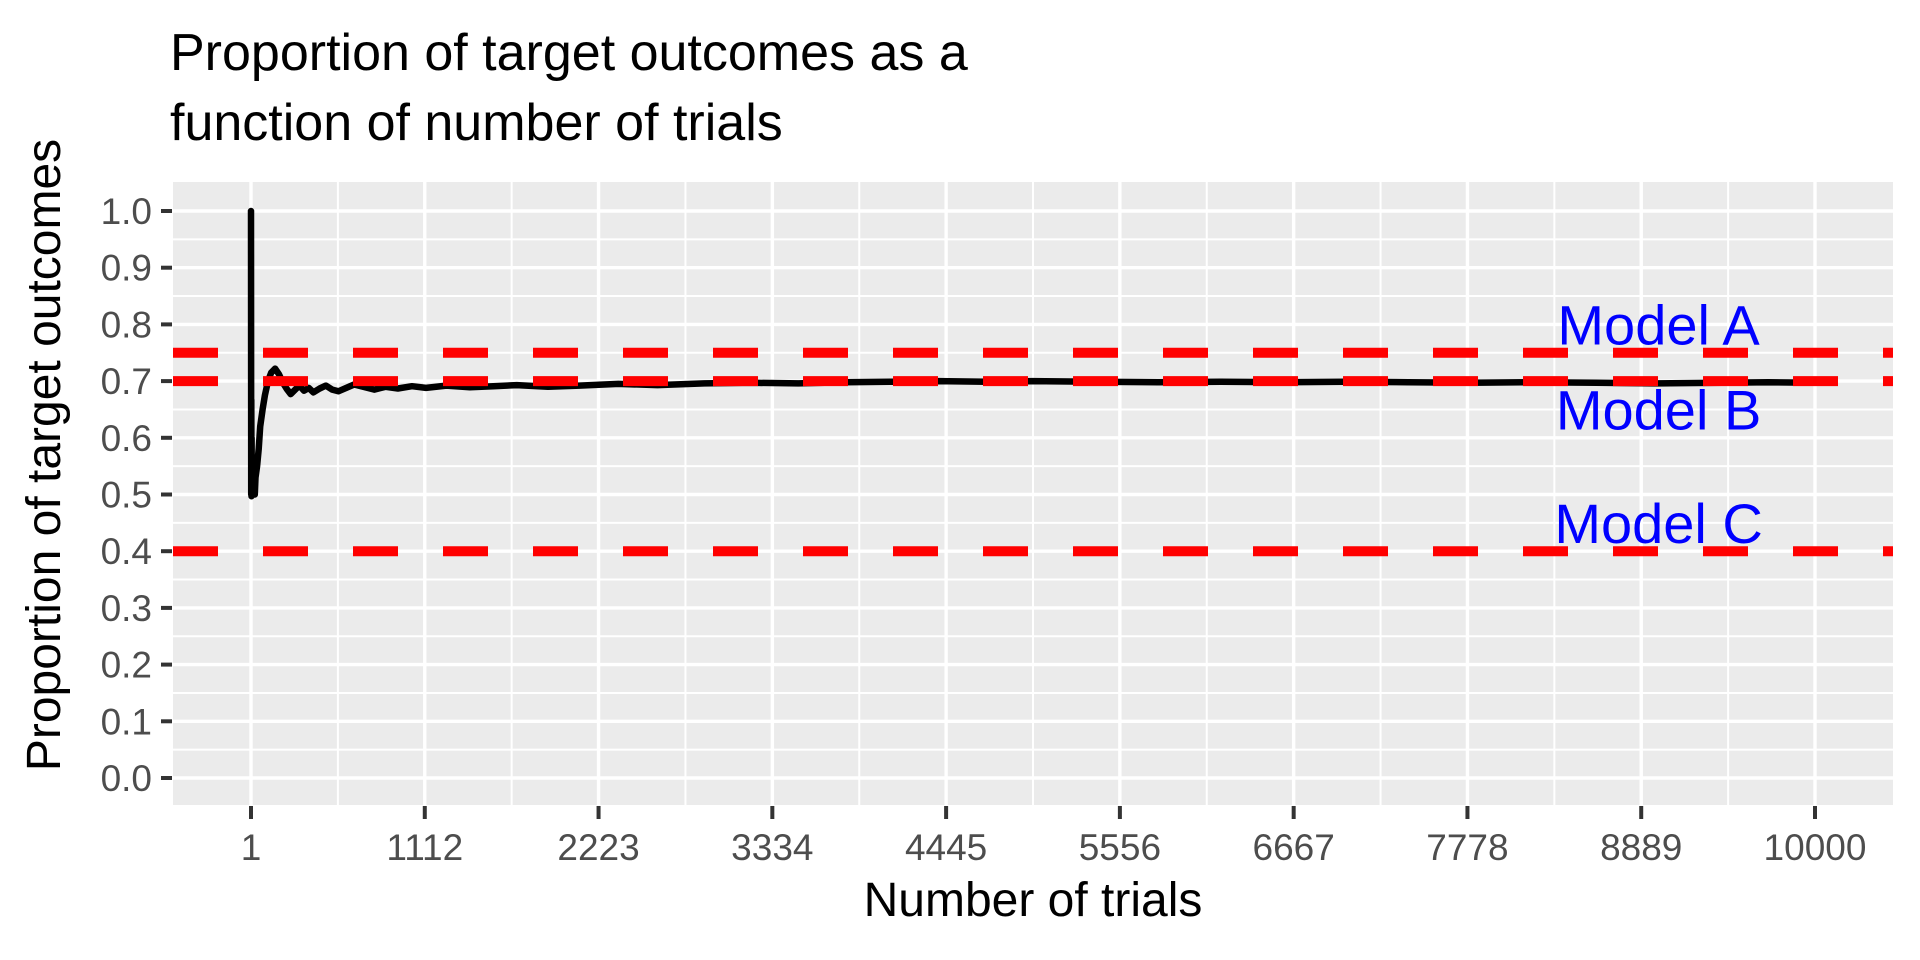 This screenshot has width=1920, height=960. I want to click on x-tick-label: 4445, so click(946, 847).